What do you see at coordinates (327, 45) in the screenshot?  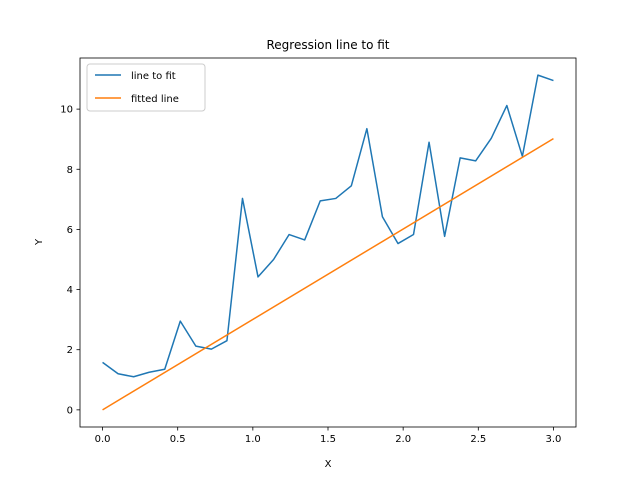 I see `chart-title: Regression line to fit` at bounding box center [327, 45].